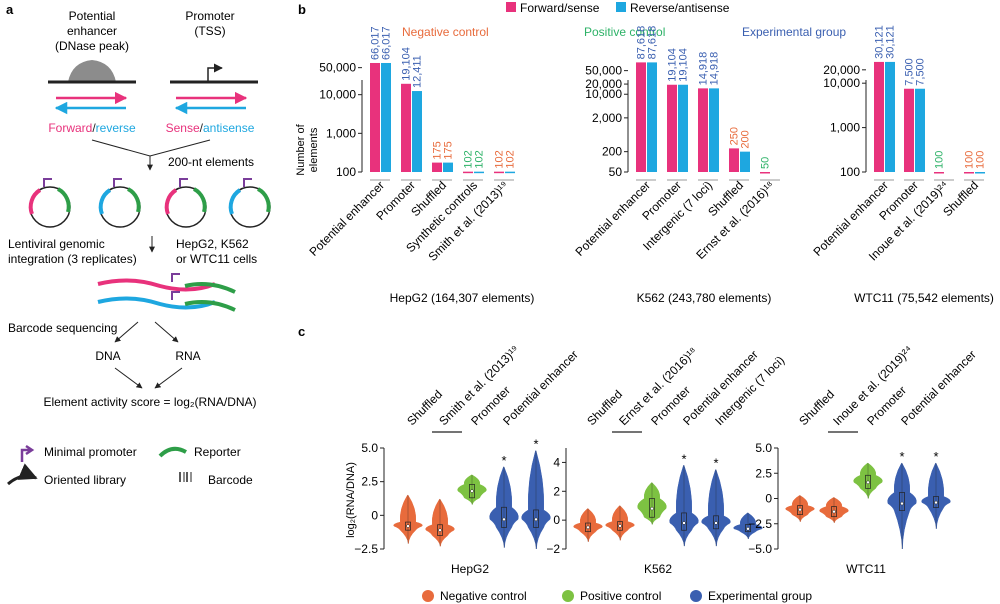 The width and height of the screenshot is (1000, 604). What do you see at coordinates (658, 569) in the screenshot?
I see `violin-chart-title: K562` at bounding box center [658, 569].